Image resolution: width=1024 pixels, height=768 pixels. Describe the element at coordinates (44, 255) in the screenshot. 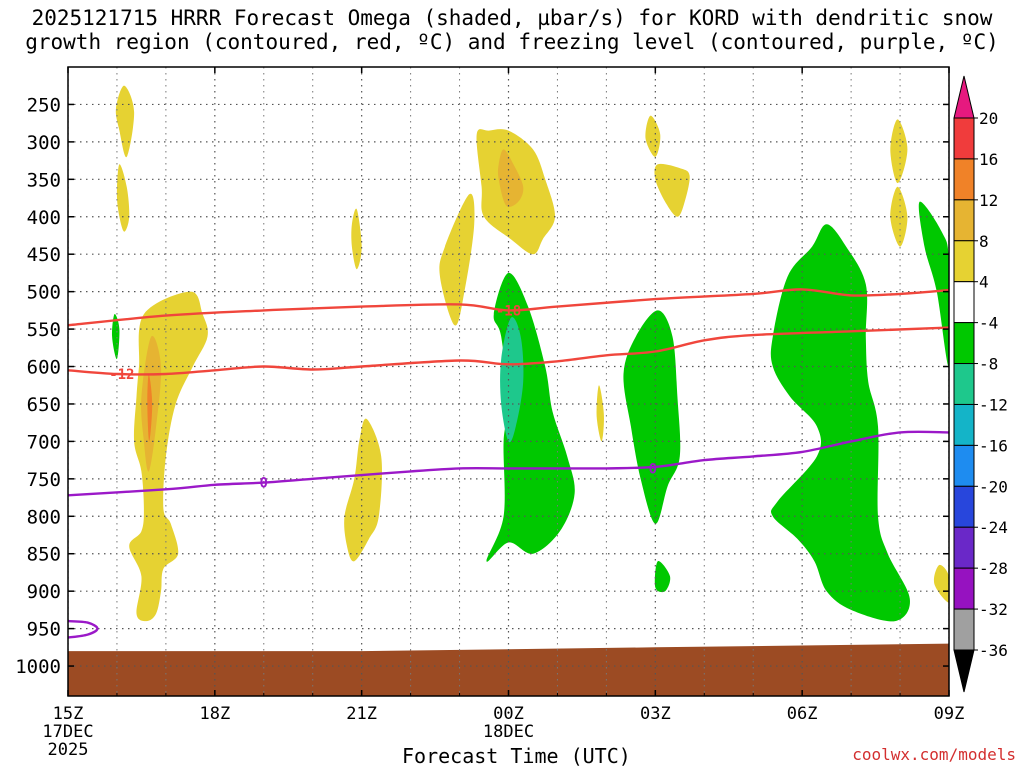

I see `y-tick-label: 450` at that location.